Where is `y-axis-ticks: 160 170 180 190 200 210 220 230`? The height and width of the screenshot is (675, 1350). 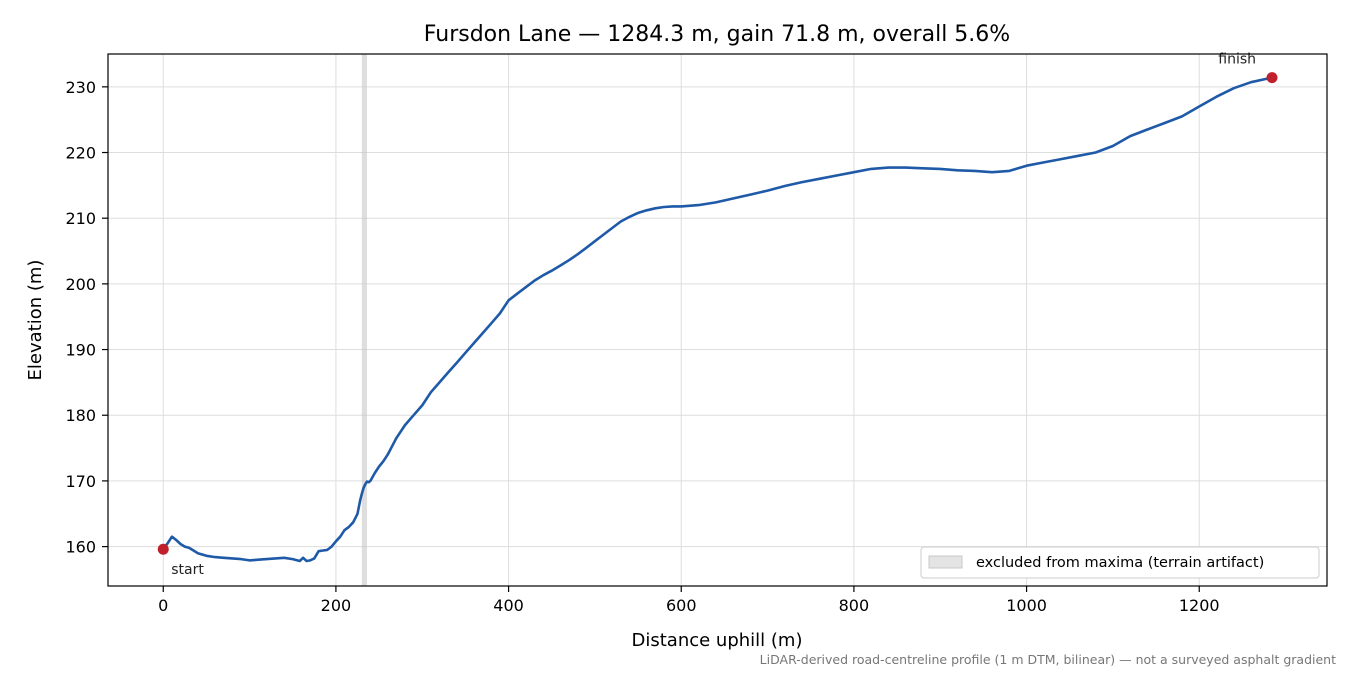 y-axis-ticks: 160 170 180 190 200 210 220 230 is located at coordinates (86, 317).